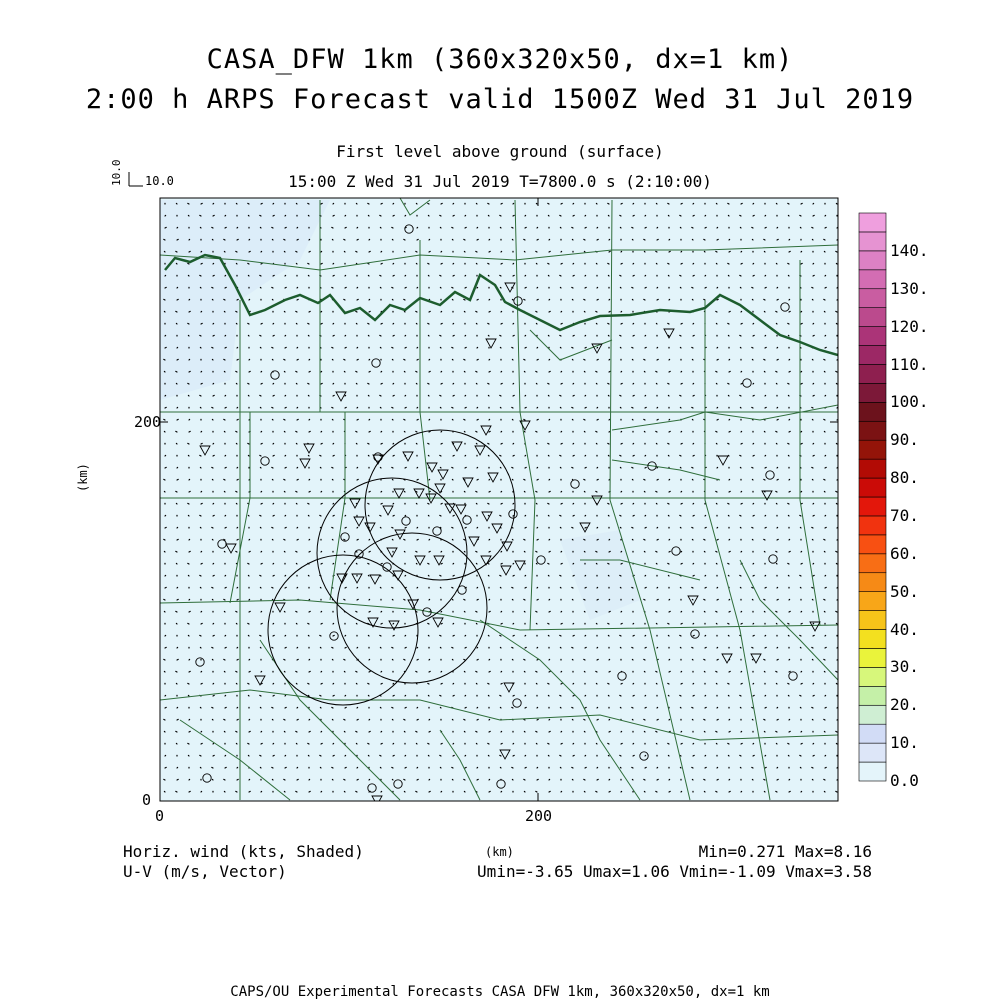  I want to click on colorbar-label: 80., so click(904, 478).